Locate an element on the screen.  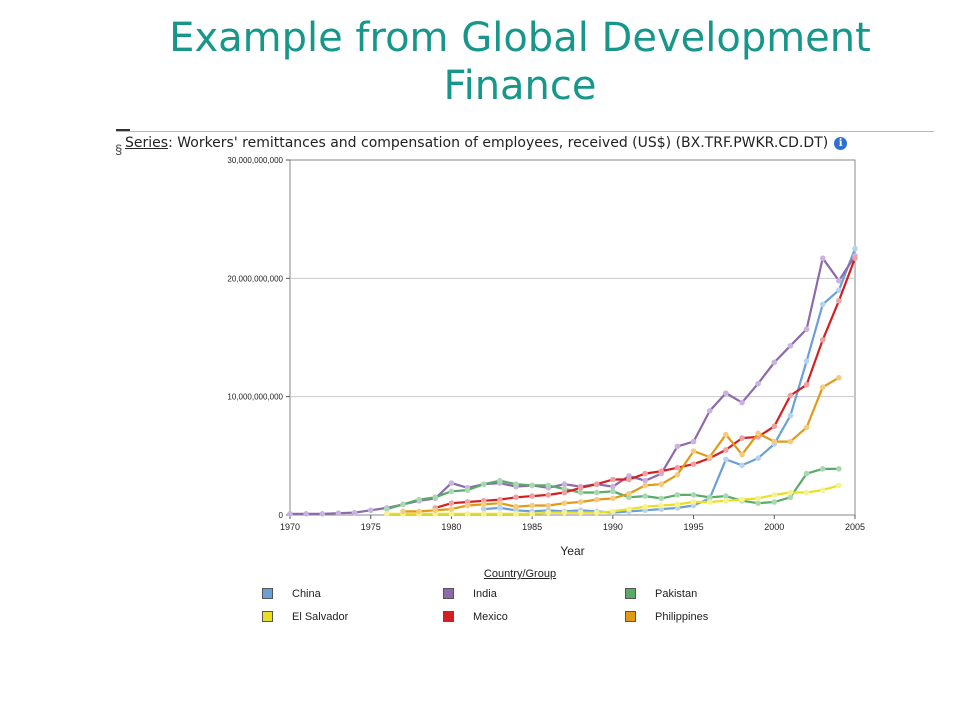
x-tick-label: 1970 is located at coordinates (290, 527).